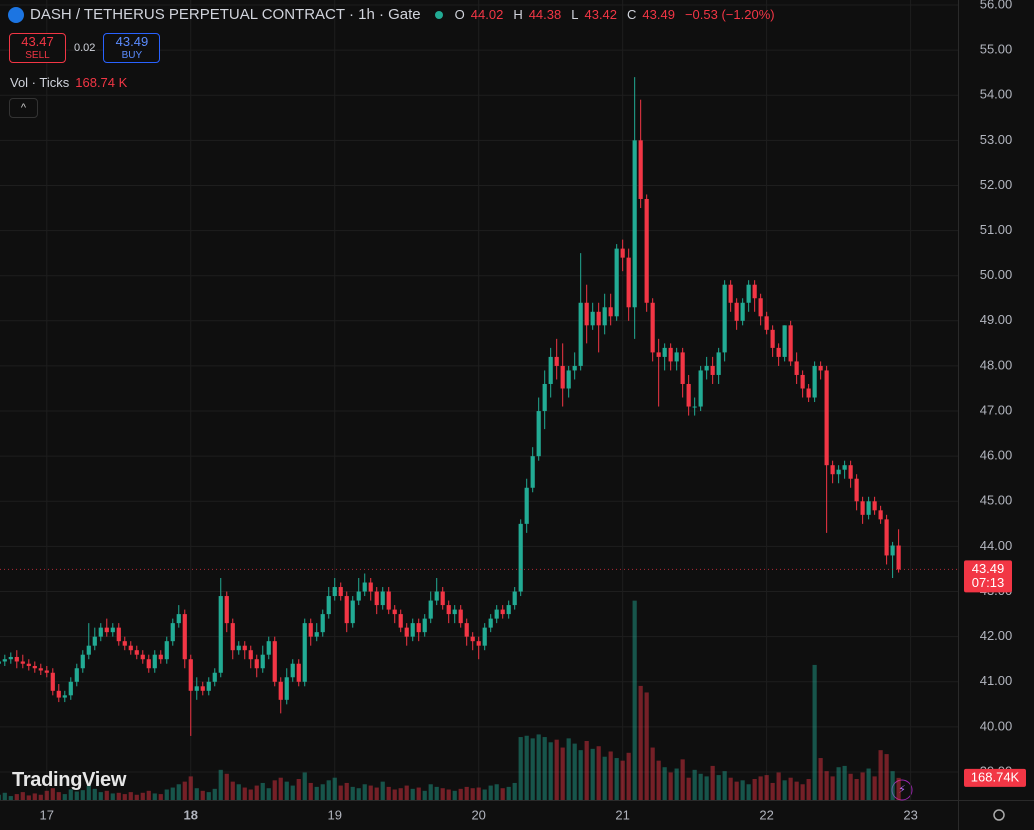 The image size is (1034, 830). Describe the element at coordinates (37, 48) in the screenshot. I see `sell-button: 43.47 SELL` at that location.